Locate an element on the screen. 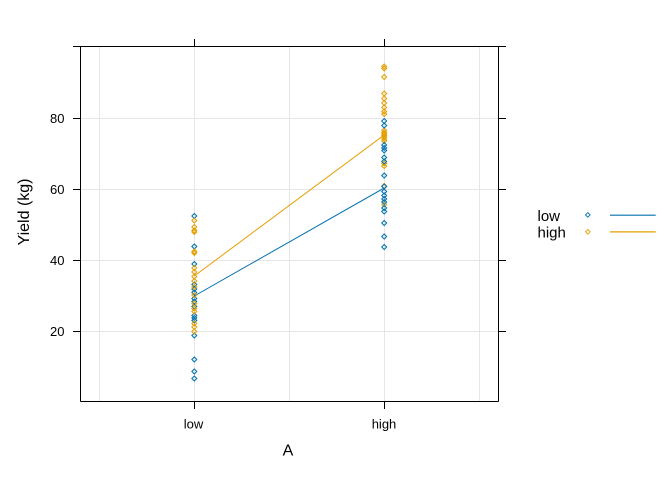  svg-text: 80 is located at coordinates (57, 118).